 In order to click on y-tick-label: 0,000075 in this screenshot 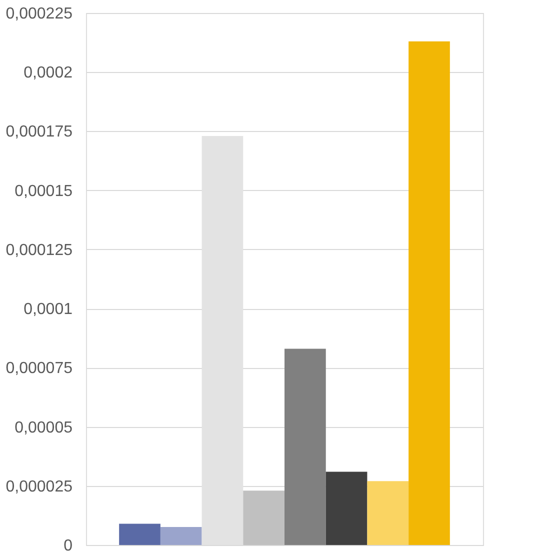, I will do `click(39, 369)`.